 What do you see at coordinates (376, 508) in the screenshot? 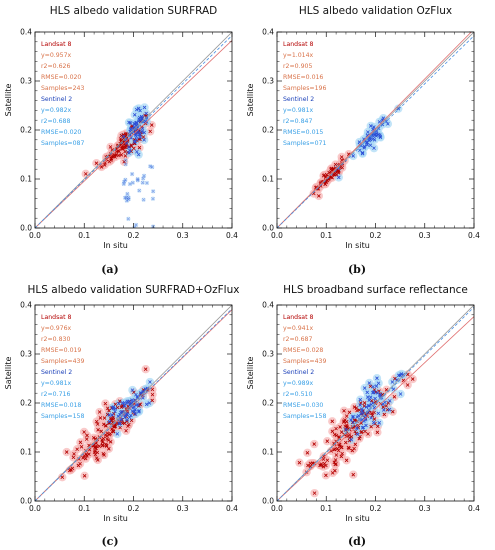
I see `x-tick-label: 0.2` at bounding box center [376, 508].